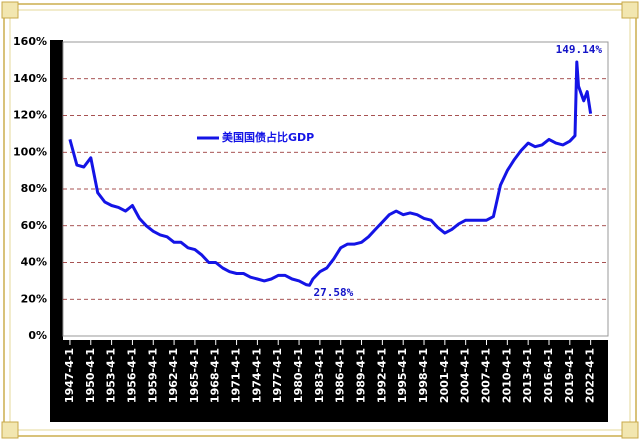  What do you see at coordinates (34, 262) in the screenshot?
I see `y-tick-label: 40%` at bounding box center [34, 262].